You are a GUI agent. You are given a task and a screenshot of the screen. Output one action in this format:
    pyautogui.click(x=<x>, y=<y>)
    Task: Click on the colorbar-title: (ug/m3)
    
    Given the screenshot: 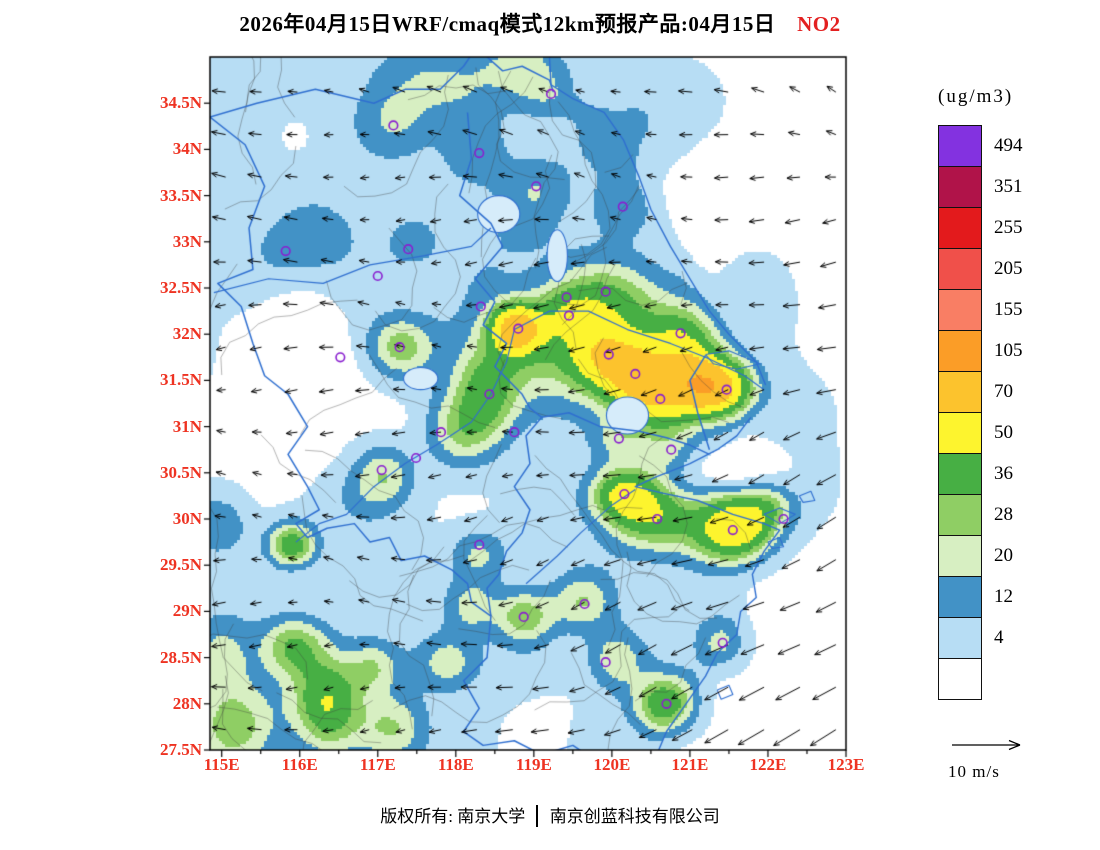 What is the action you would take?
    pyautogui.click(x=976, y=96)
    